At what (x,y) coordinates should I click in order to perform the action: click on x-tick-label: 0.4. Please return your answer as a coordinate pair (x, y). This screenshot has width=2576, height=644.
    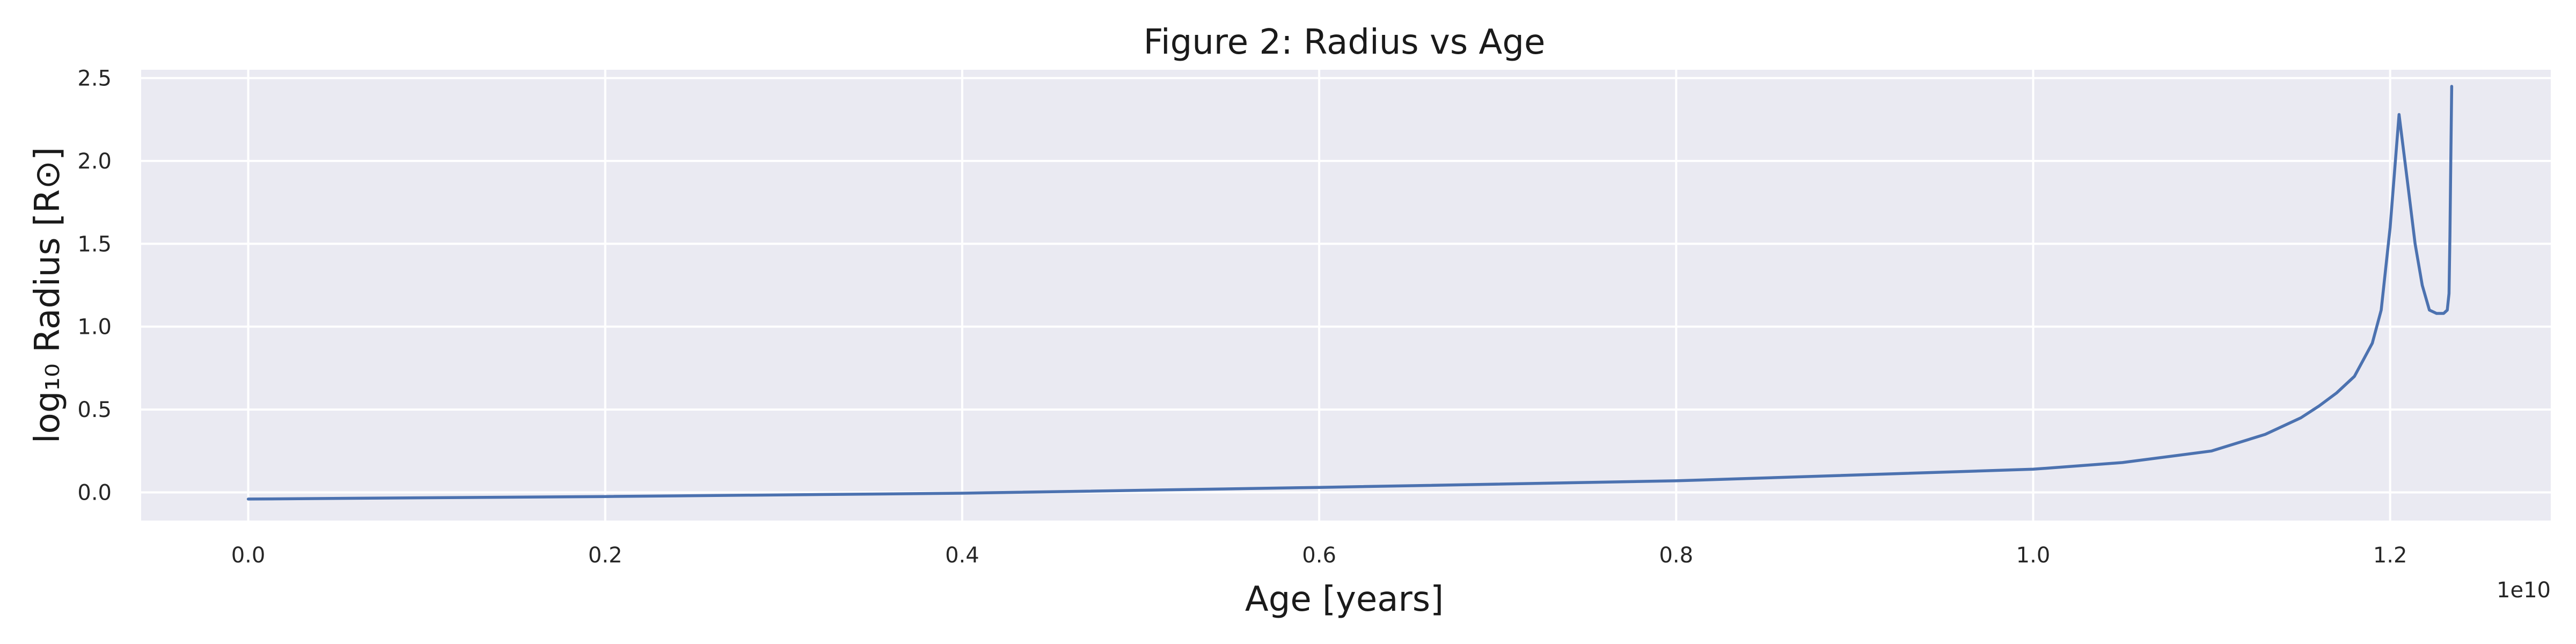
    Looking at the image, I should click on (962, 555).